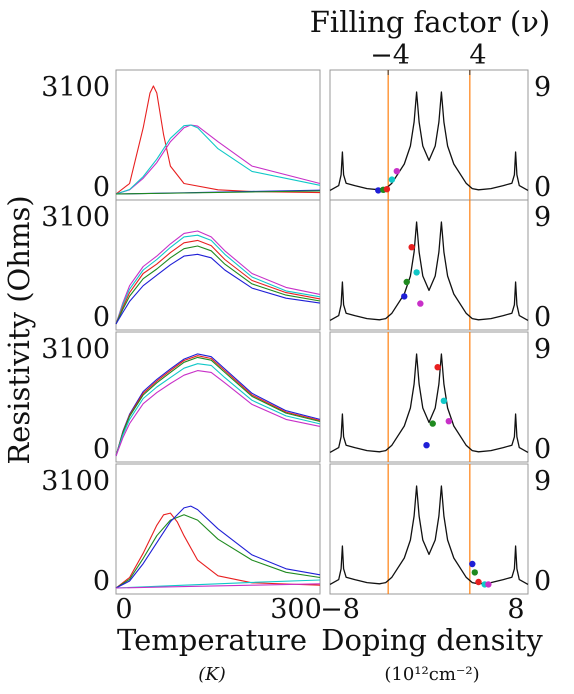 Image resolution: width=574 pixels, height=694 pixels. I want to click on panel-left-3: 3100 0, so click(181, 398).